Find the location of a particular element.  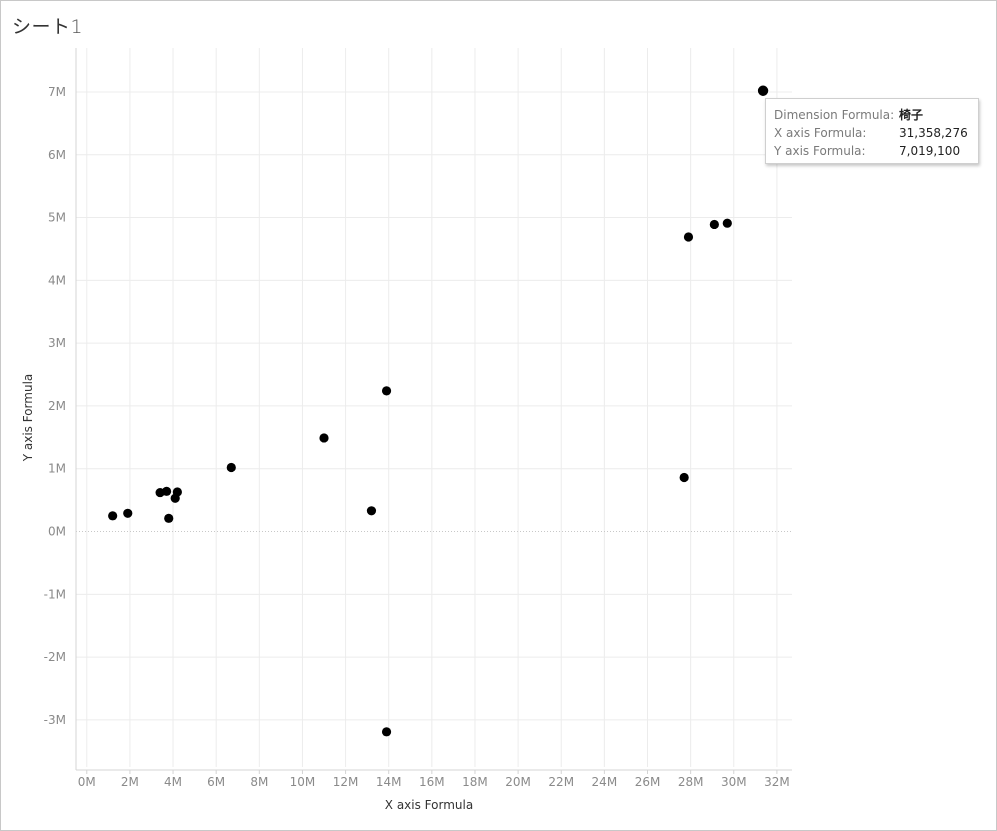

x-tick-label: 6M is located at coordinates (216, 782).